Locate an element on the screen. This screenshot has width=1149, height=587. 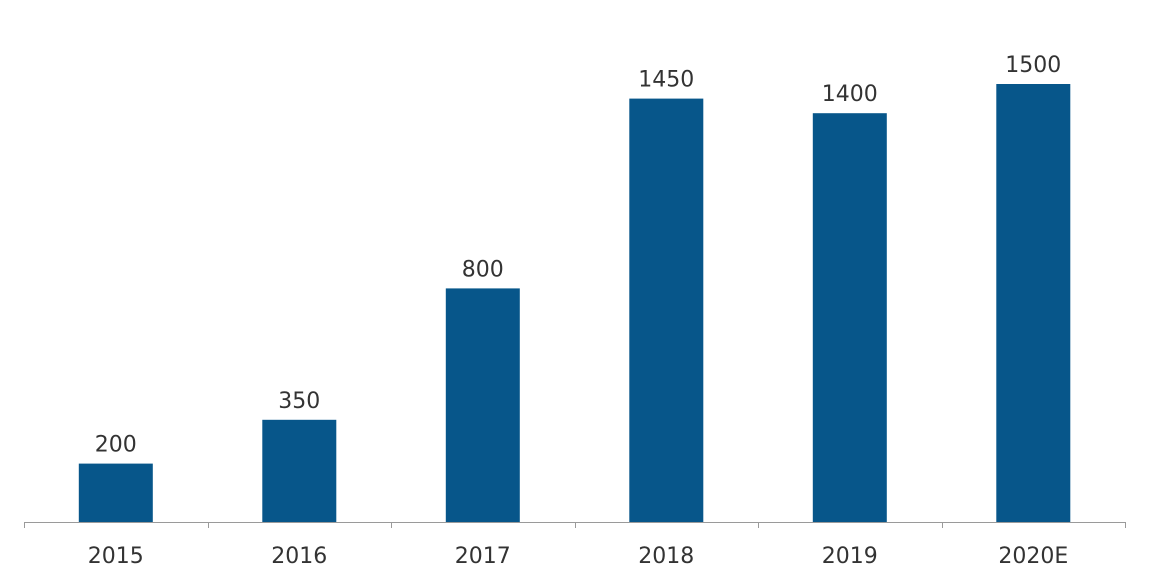
x-tick-label-2018: 2018 is located at coordinates (666, 556).